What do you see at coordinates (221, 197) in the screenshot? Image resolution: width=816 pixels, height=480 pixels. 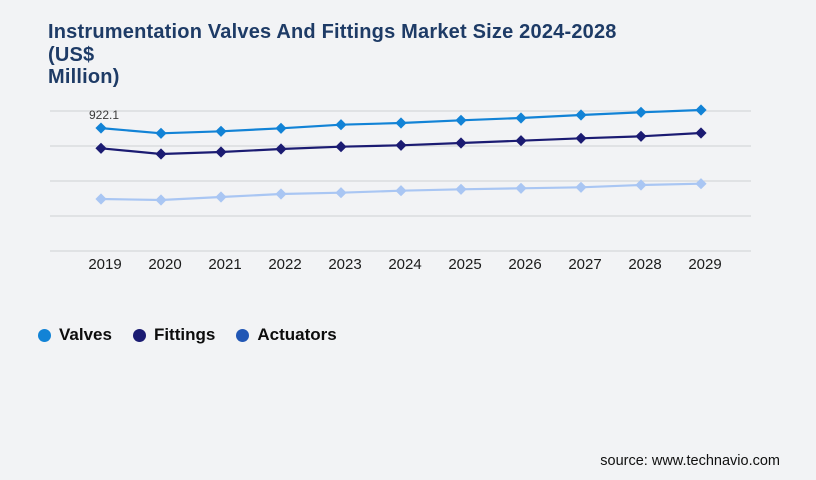 I see `data-point-actuators-2021` at bounding box center [221, 197].